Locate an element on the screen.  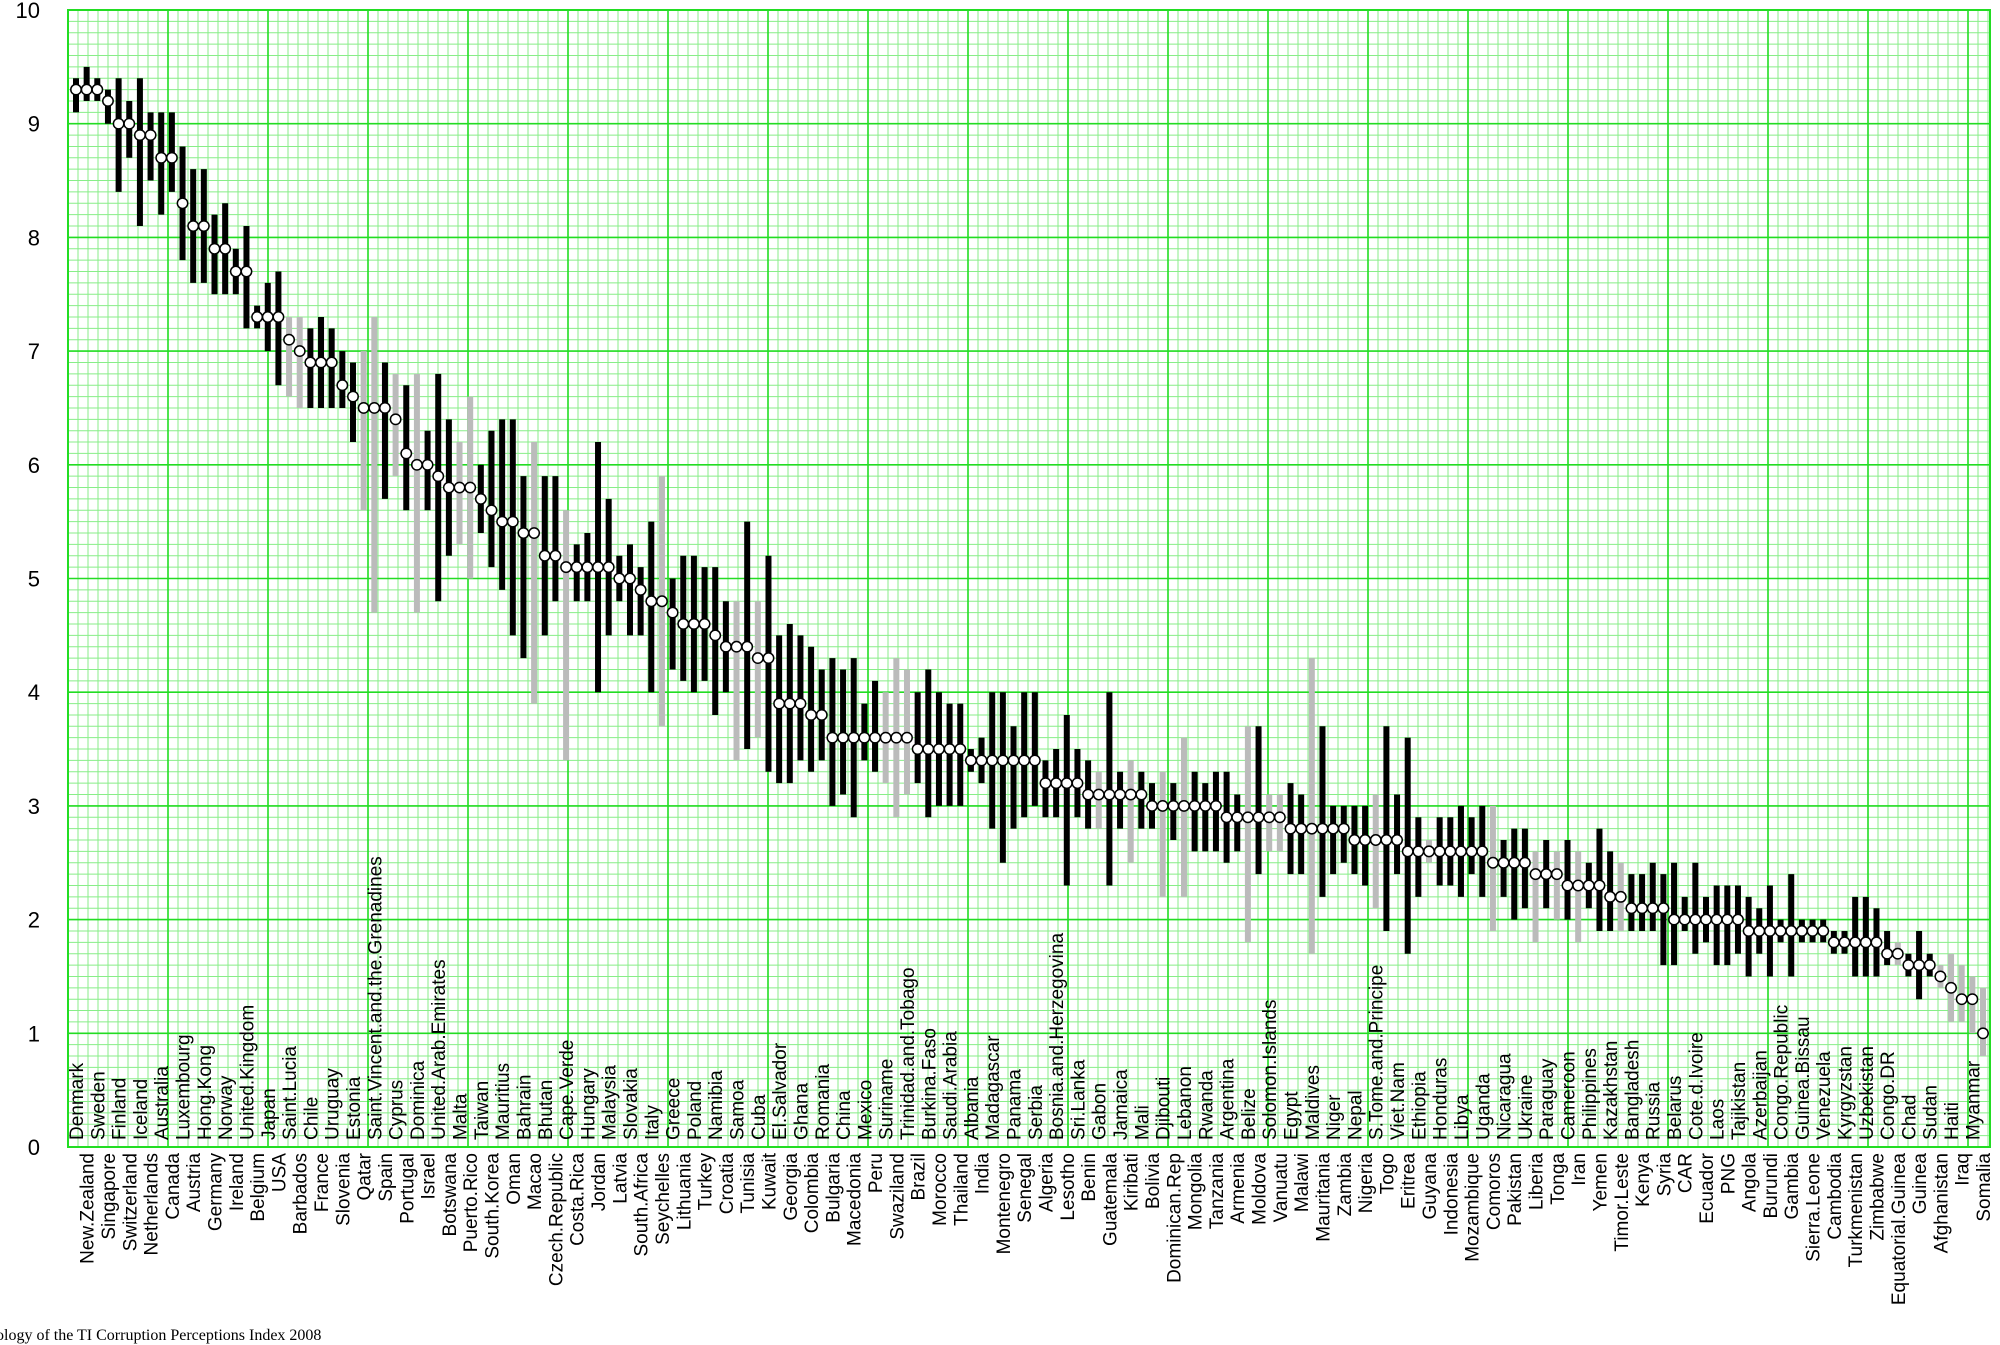
country-label: Serbia is located at coordinates (1036, 1112).